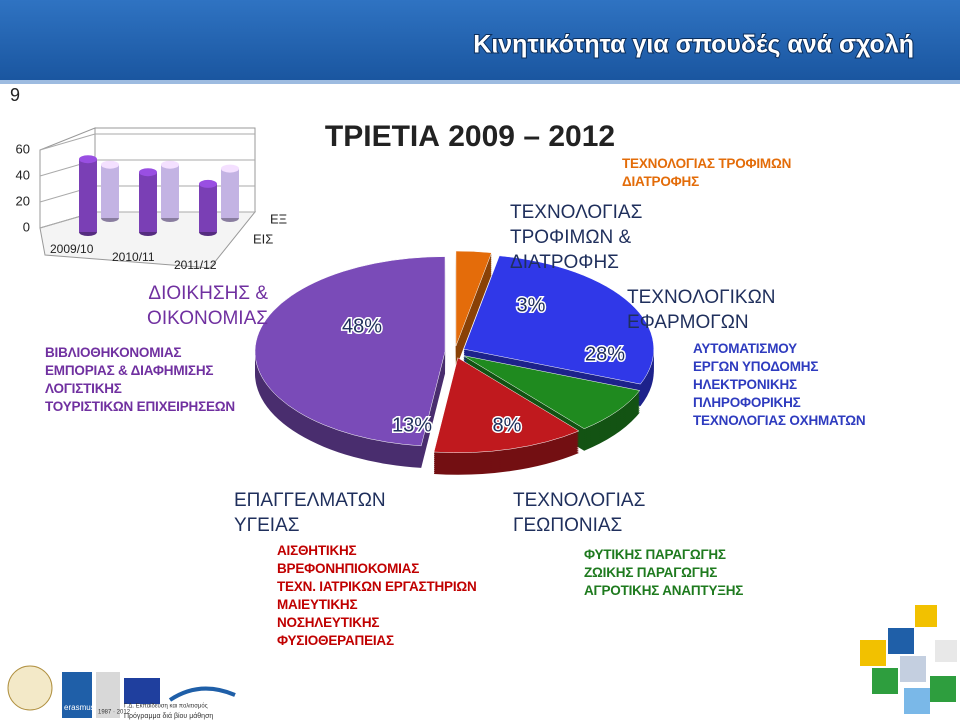 This screenshot has height=720, width=960. What do you see at coordinates (660, 181) in the screenshot?
I see `department-name: ΔΙΑΤΡΟΦΗΣ` at bounding box center [660, 181].